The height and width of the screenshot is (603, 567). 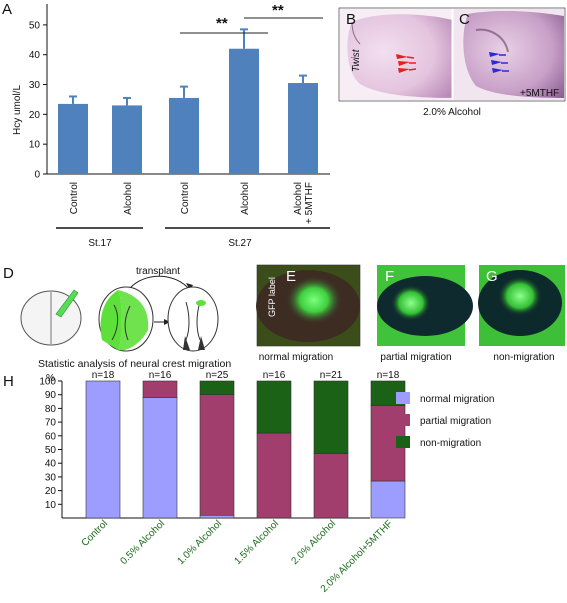 I want to click on panel-letter-d: D, so click(x=8, y=273).